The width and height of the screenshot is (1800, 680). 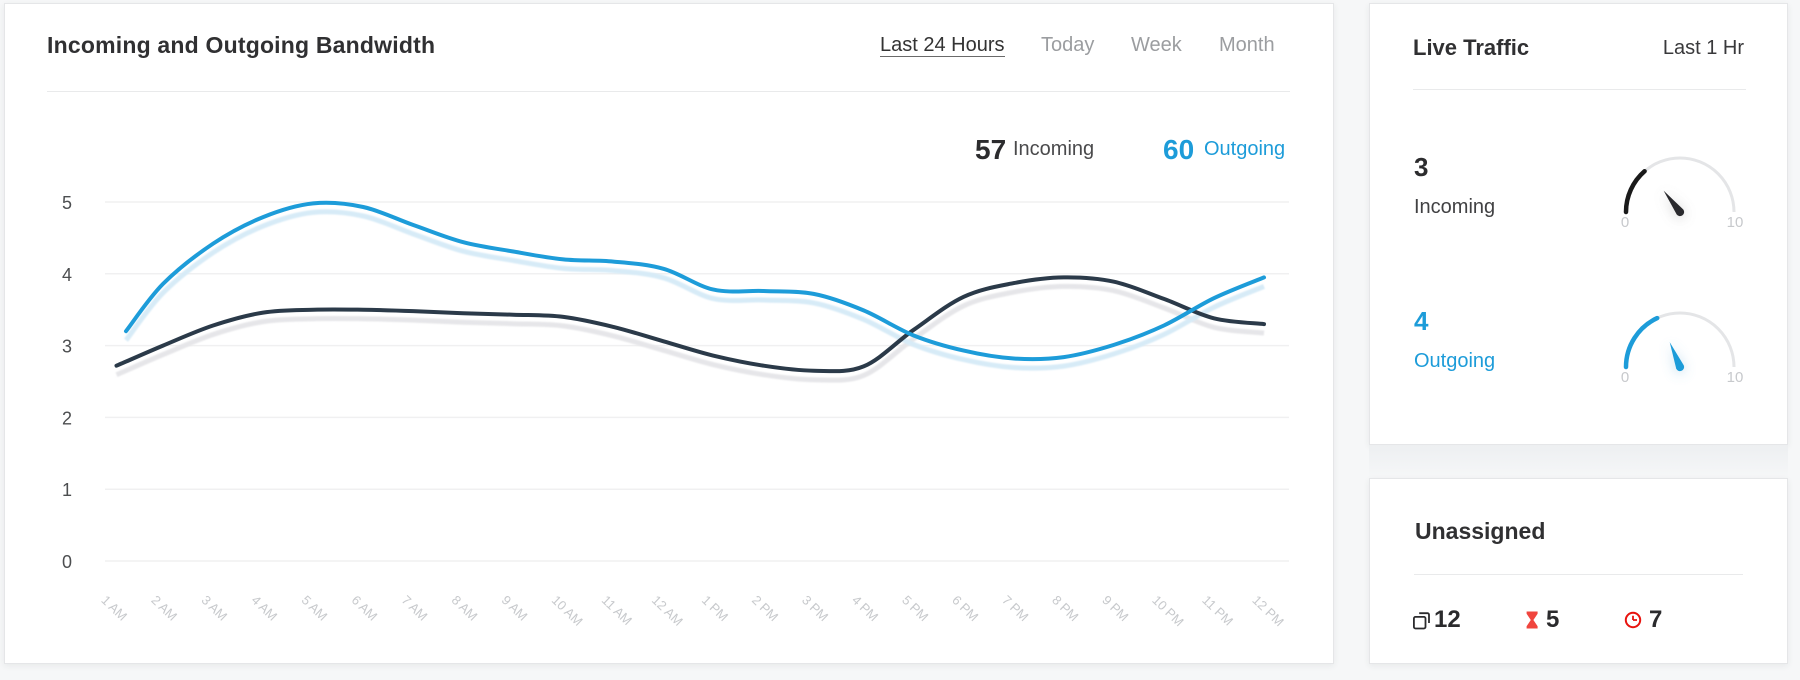 What do you see at coordinates (715, 608) in the screenshot?
I see `svg-text: 1 PM` at bounding box center [715, 608].